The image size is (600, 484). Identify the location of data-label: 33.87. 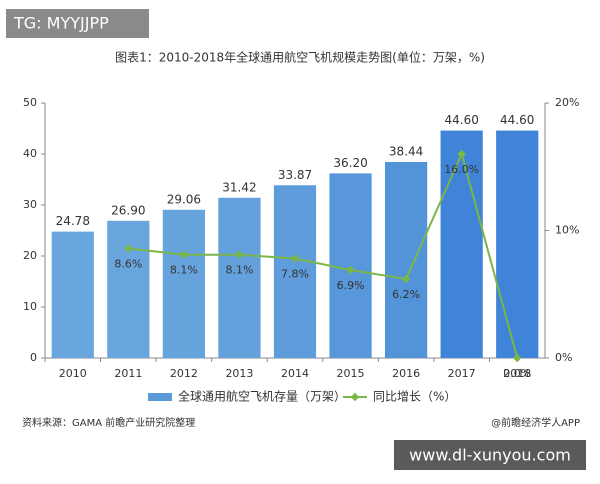
(295, 175).